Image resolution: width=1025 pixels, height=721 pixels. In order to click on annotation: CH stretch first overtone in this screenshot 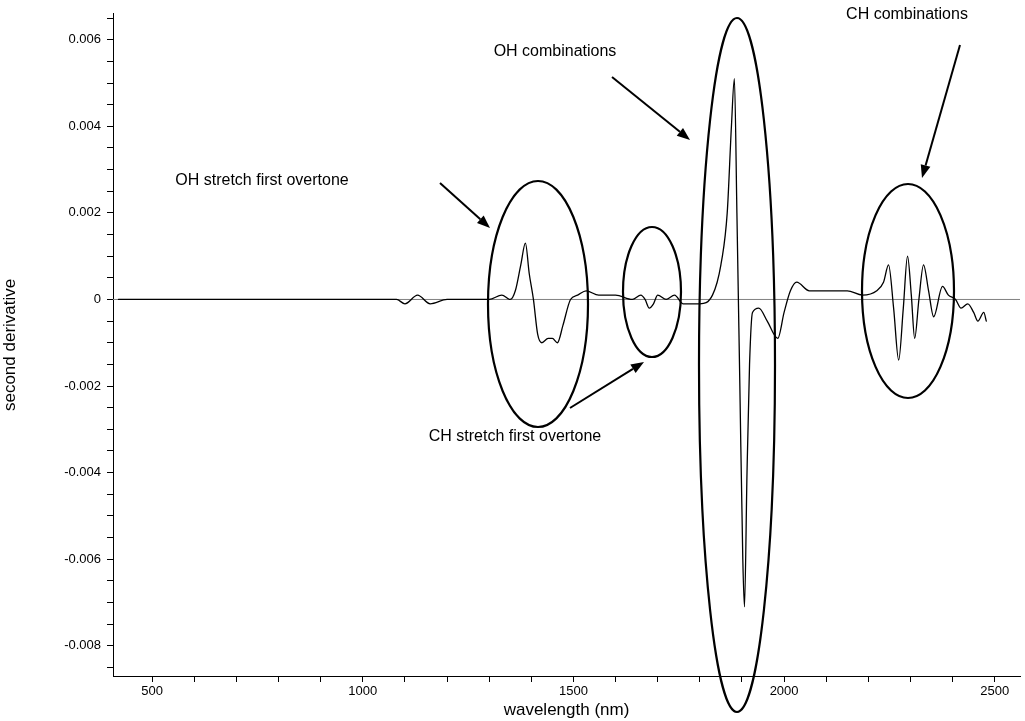, I will do `click(515, 436)`.